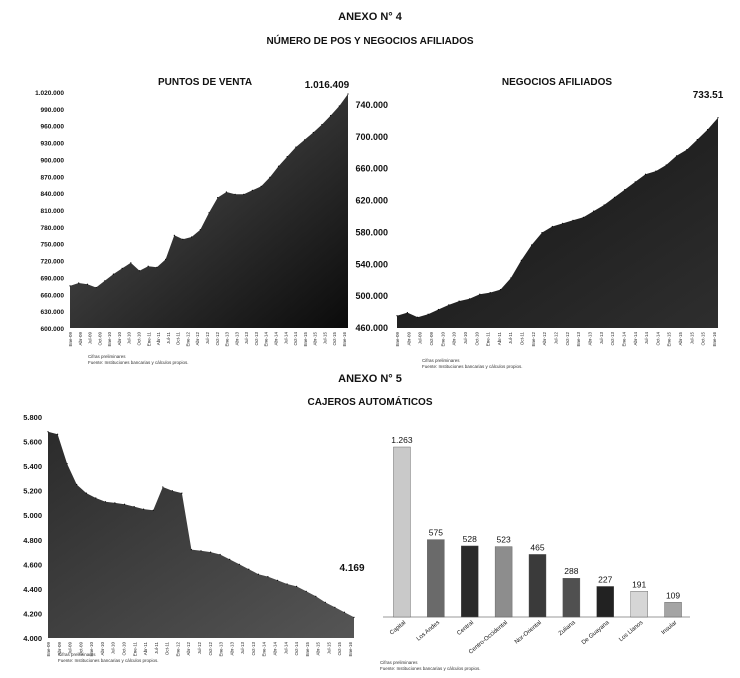 This screenshot has height=678, width=740. What do you see at coordinates (436, 533) in the screenshot?
I see `bar-value-label: 575` at bounding box center [436, 533].